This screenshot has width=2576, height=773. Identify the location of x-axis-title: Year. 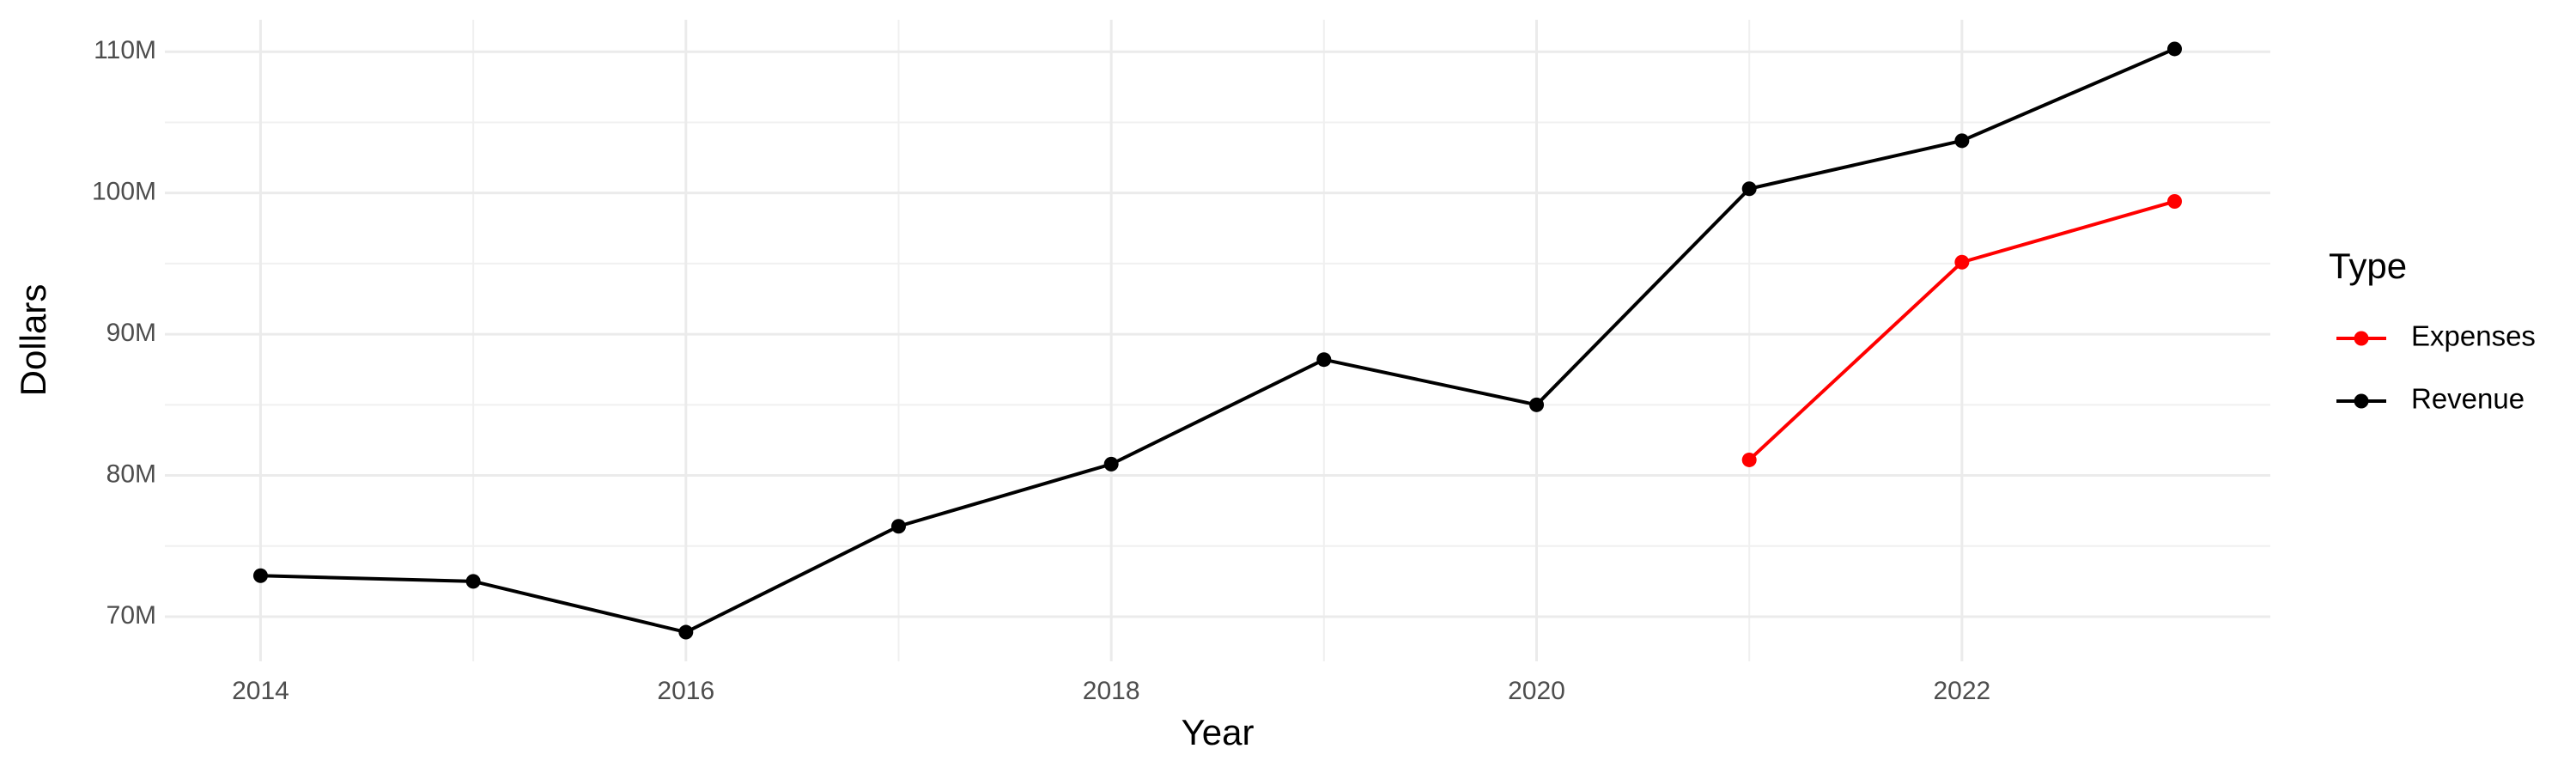
(1218, 732).